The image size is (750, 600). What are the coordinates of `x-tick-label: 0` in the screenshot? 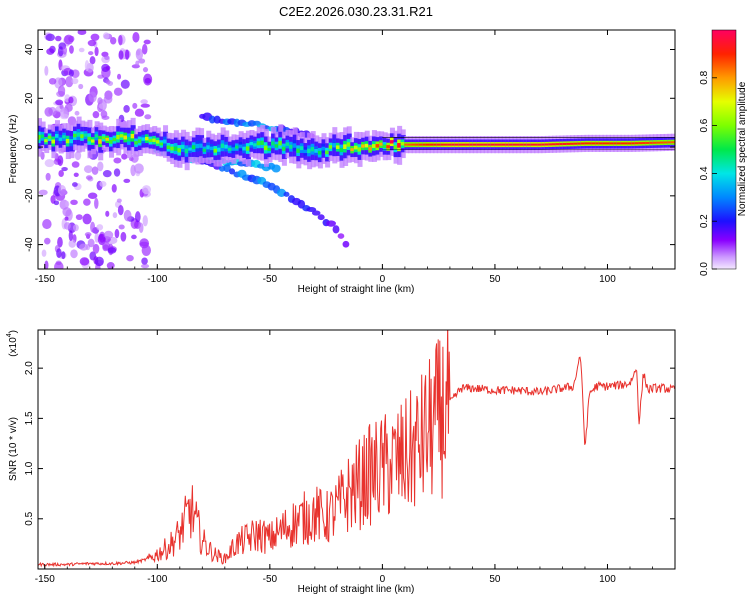 It's located at (383, 279).